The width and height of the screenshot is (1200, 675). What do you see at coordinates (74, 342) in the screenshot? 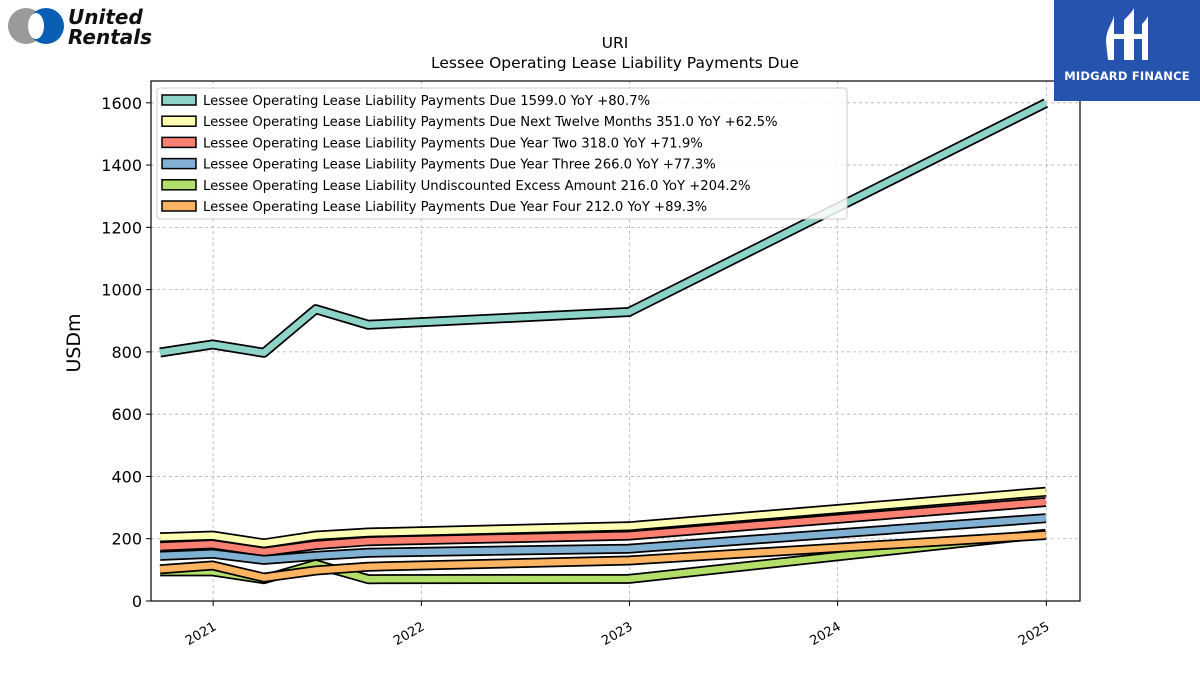
I see `y-axis-label: USDm` at bounding box center [74, 342].